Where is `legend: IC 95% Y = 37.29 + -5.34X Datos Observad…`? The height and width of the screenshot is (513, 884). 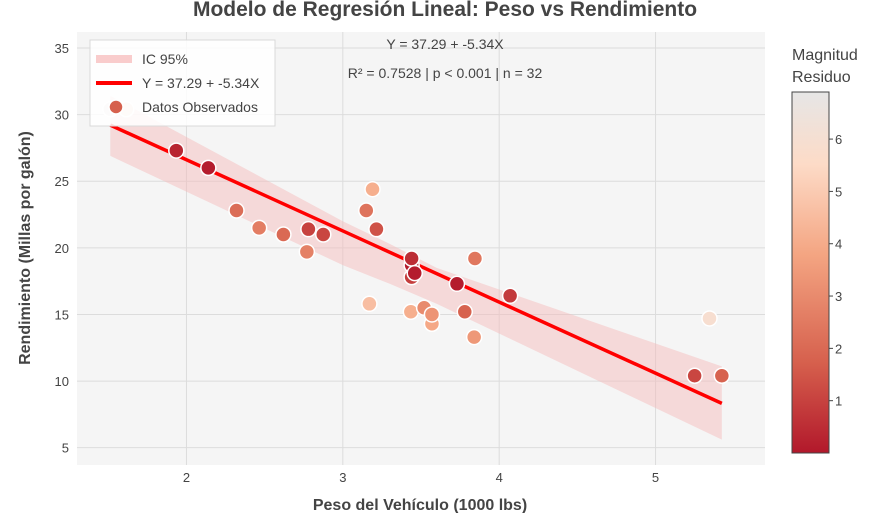
legend: IC 95% Y = 37.29 + -5.34X Datos Observad… is located at coordinates (182, 83).